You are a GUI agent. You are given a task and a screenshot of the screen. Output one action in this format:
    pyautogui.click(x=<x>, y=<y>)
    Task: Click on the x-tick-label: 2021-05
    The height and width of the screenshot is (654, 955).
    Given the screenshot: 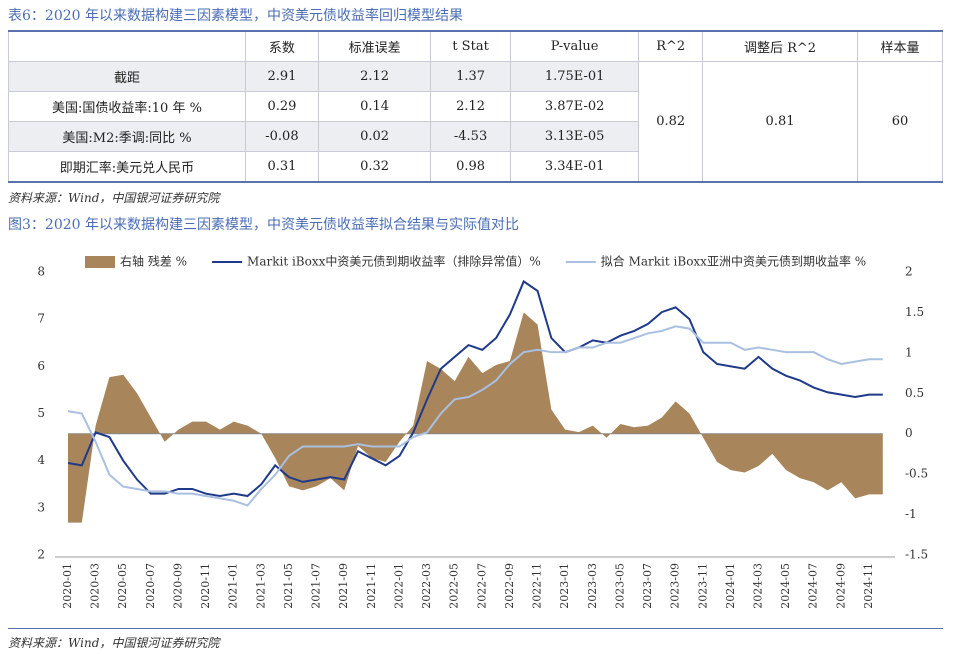 What is the action you would take?
    pyautogui.click(x=288, y=586)
    